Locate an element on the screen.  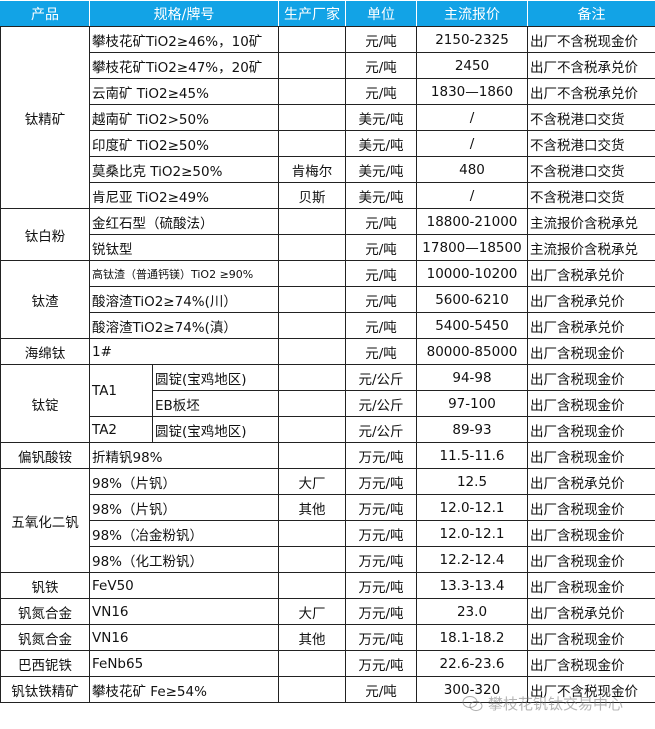
note-cell: 主流报价含税承兑 is located at coordinates (591, 247).